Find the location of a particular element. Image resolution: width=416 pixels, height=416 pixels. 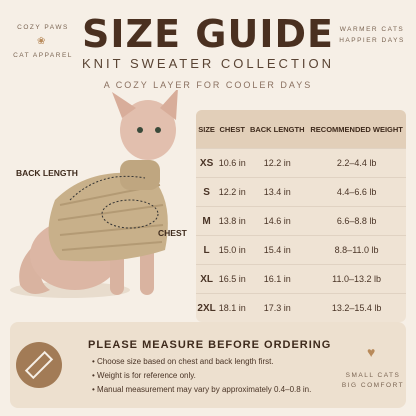

chest-label: CHEST is located at coordinates (172, 233).